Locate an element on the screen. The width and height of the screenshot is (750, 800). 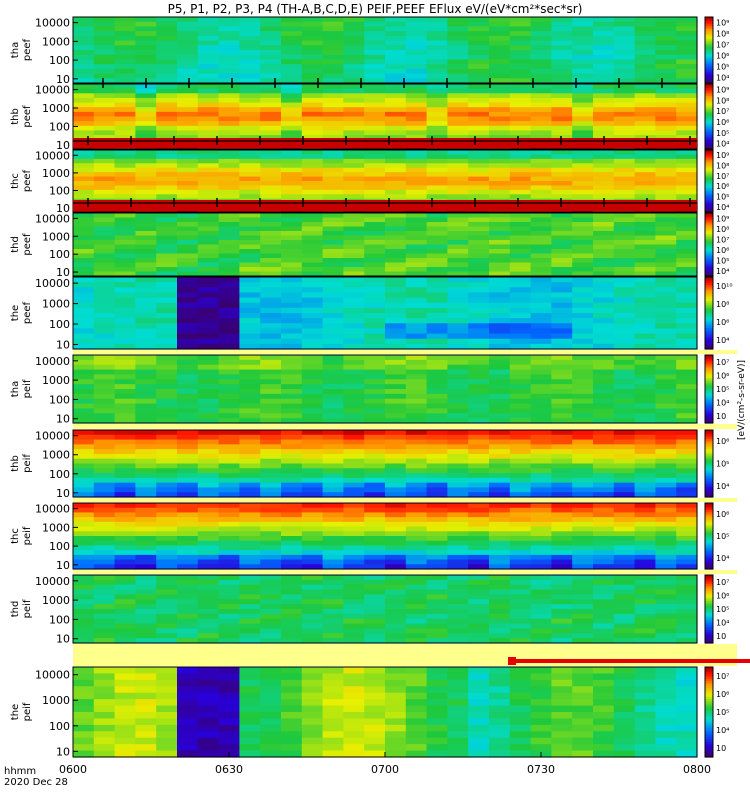
colorbar-tick-label: 10⁹ is located at coordinates (722, 89).